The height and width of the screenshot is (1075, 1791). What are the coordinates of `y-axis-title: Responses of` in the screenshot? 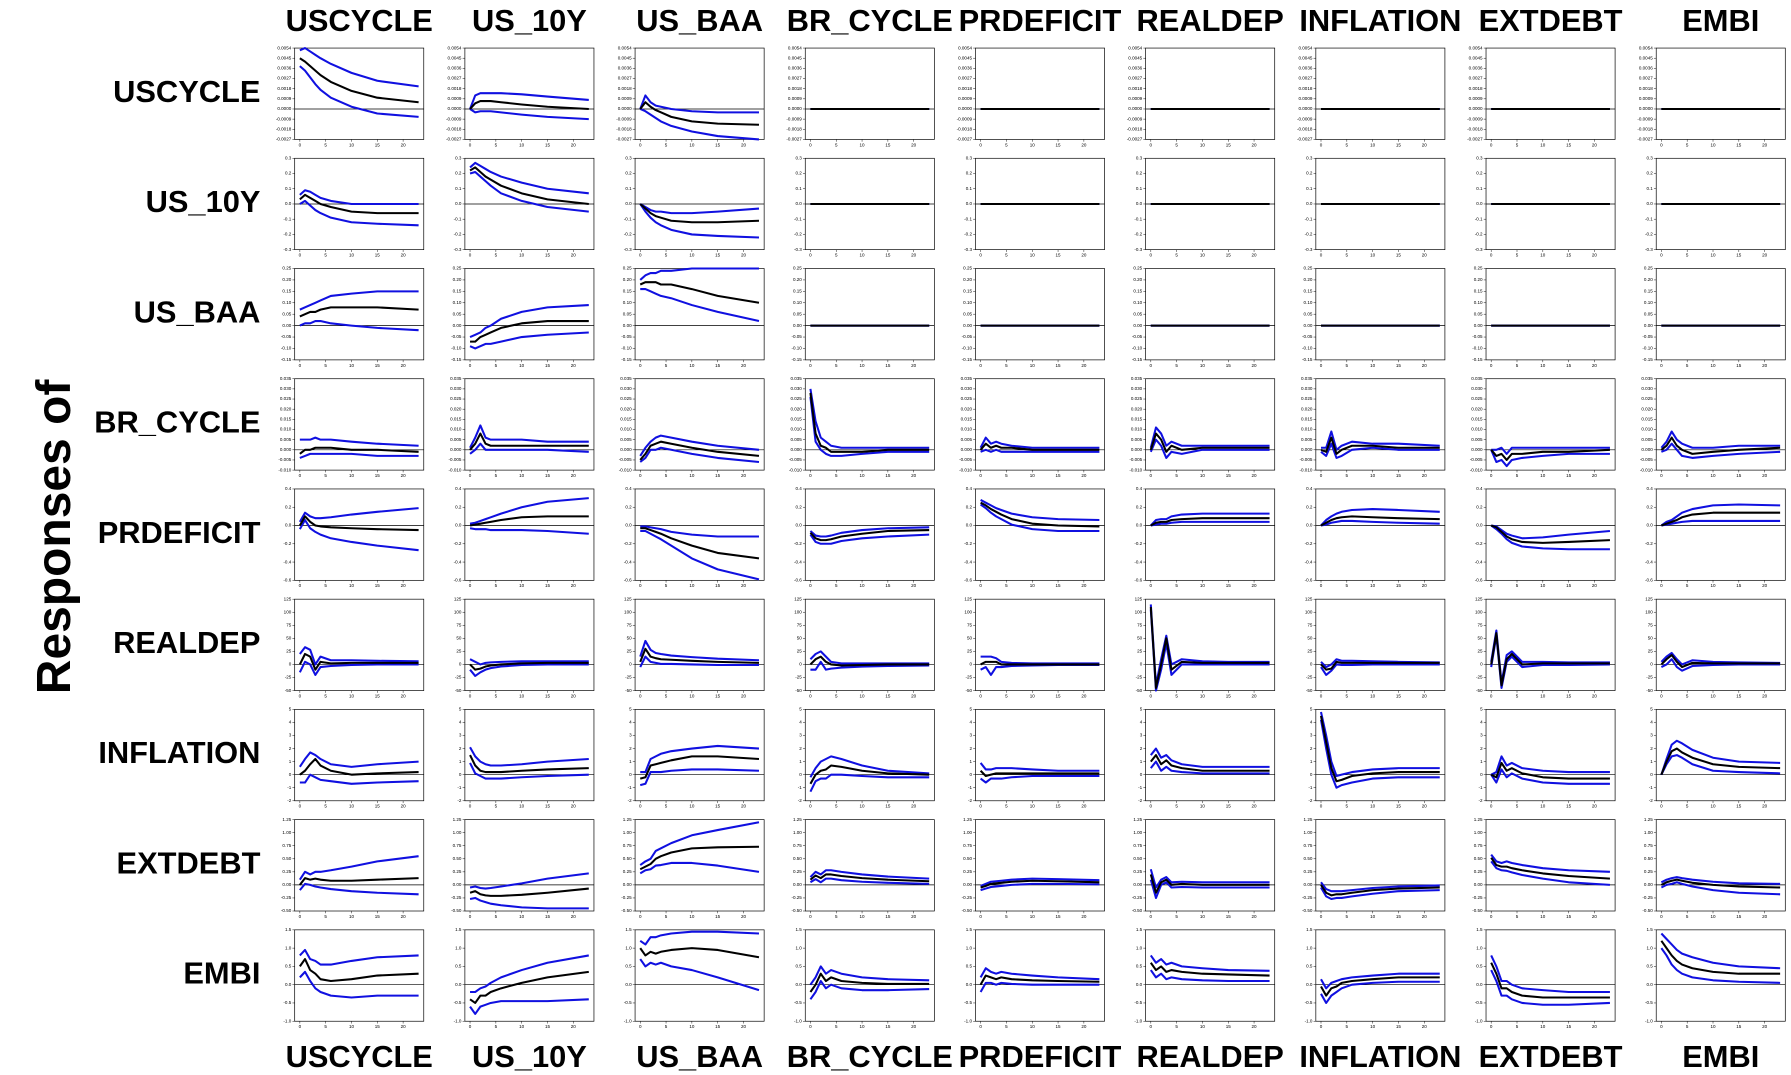 It's located at (54, 537).